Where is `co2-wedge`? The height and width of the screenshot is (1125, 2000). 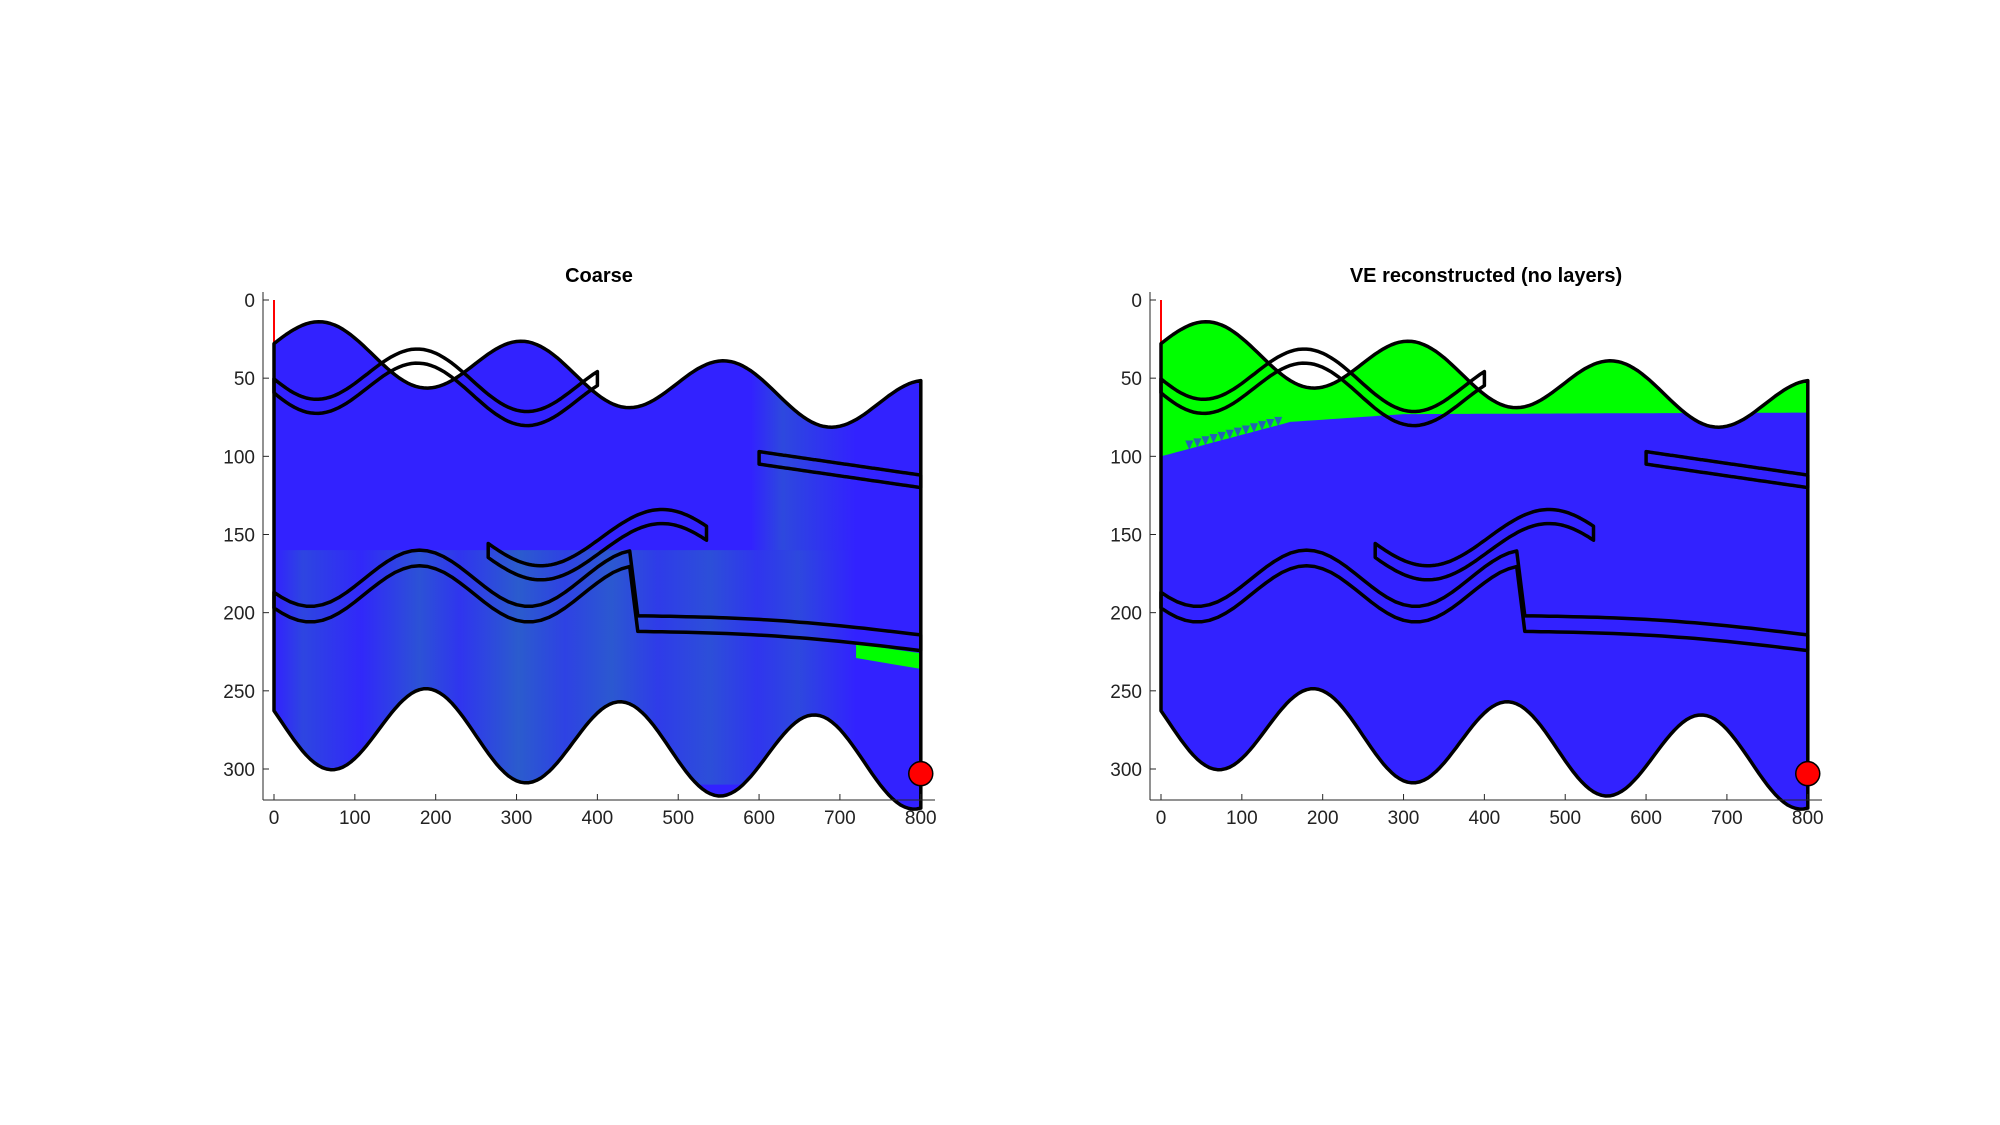
co2-wedge is located at coordinates (888, 656).